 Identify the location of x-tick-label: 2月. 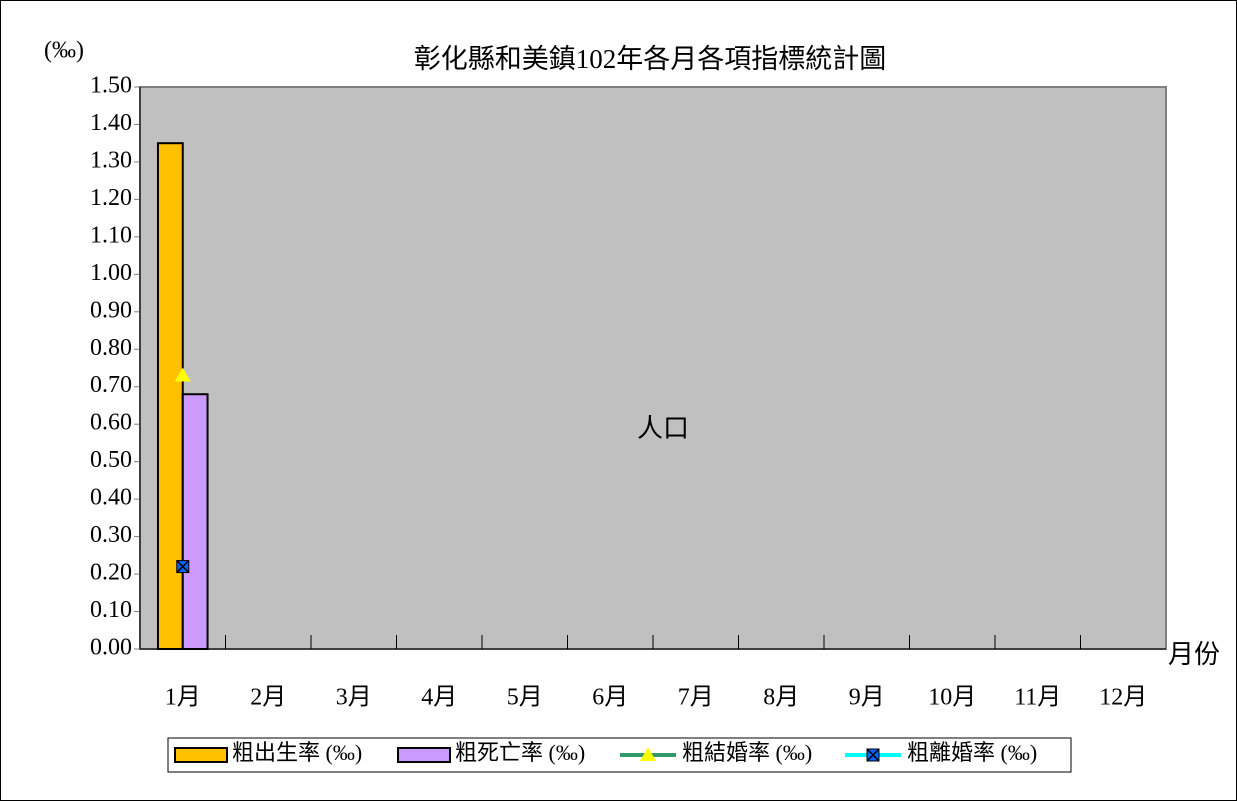
(268, 698).